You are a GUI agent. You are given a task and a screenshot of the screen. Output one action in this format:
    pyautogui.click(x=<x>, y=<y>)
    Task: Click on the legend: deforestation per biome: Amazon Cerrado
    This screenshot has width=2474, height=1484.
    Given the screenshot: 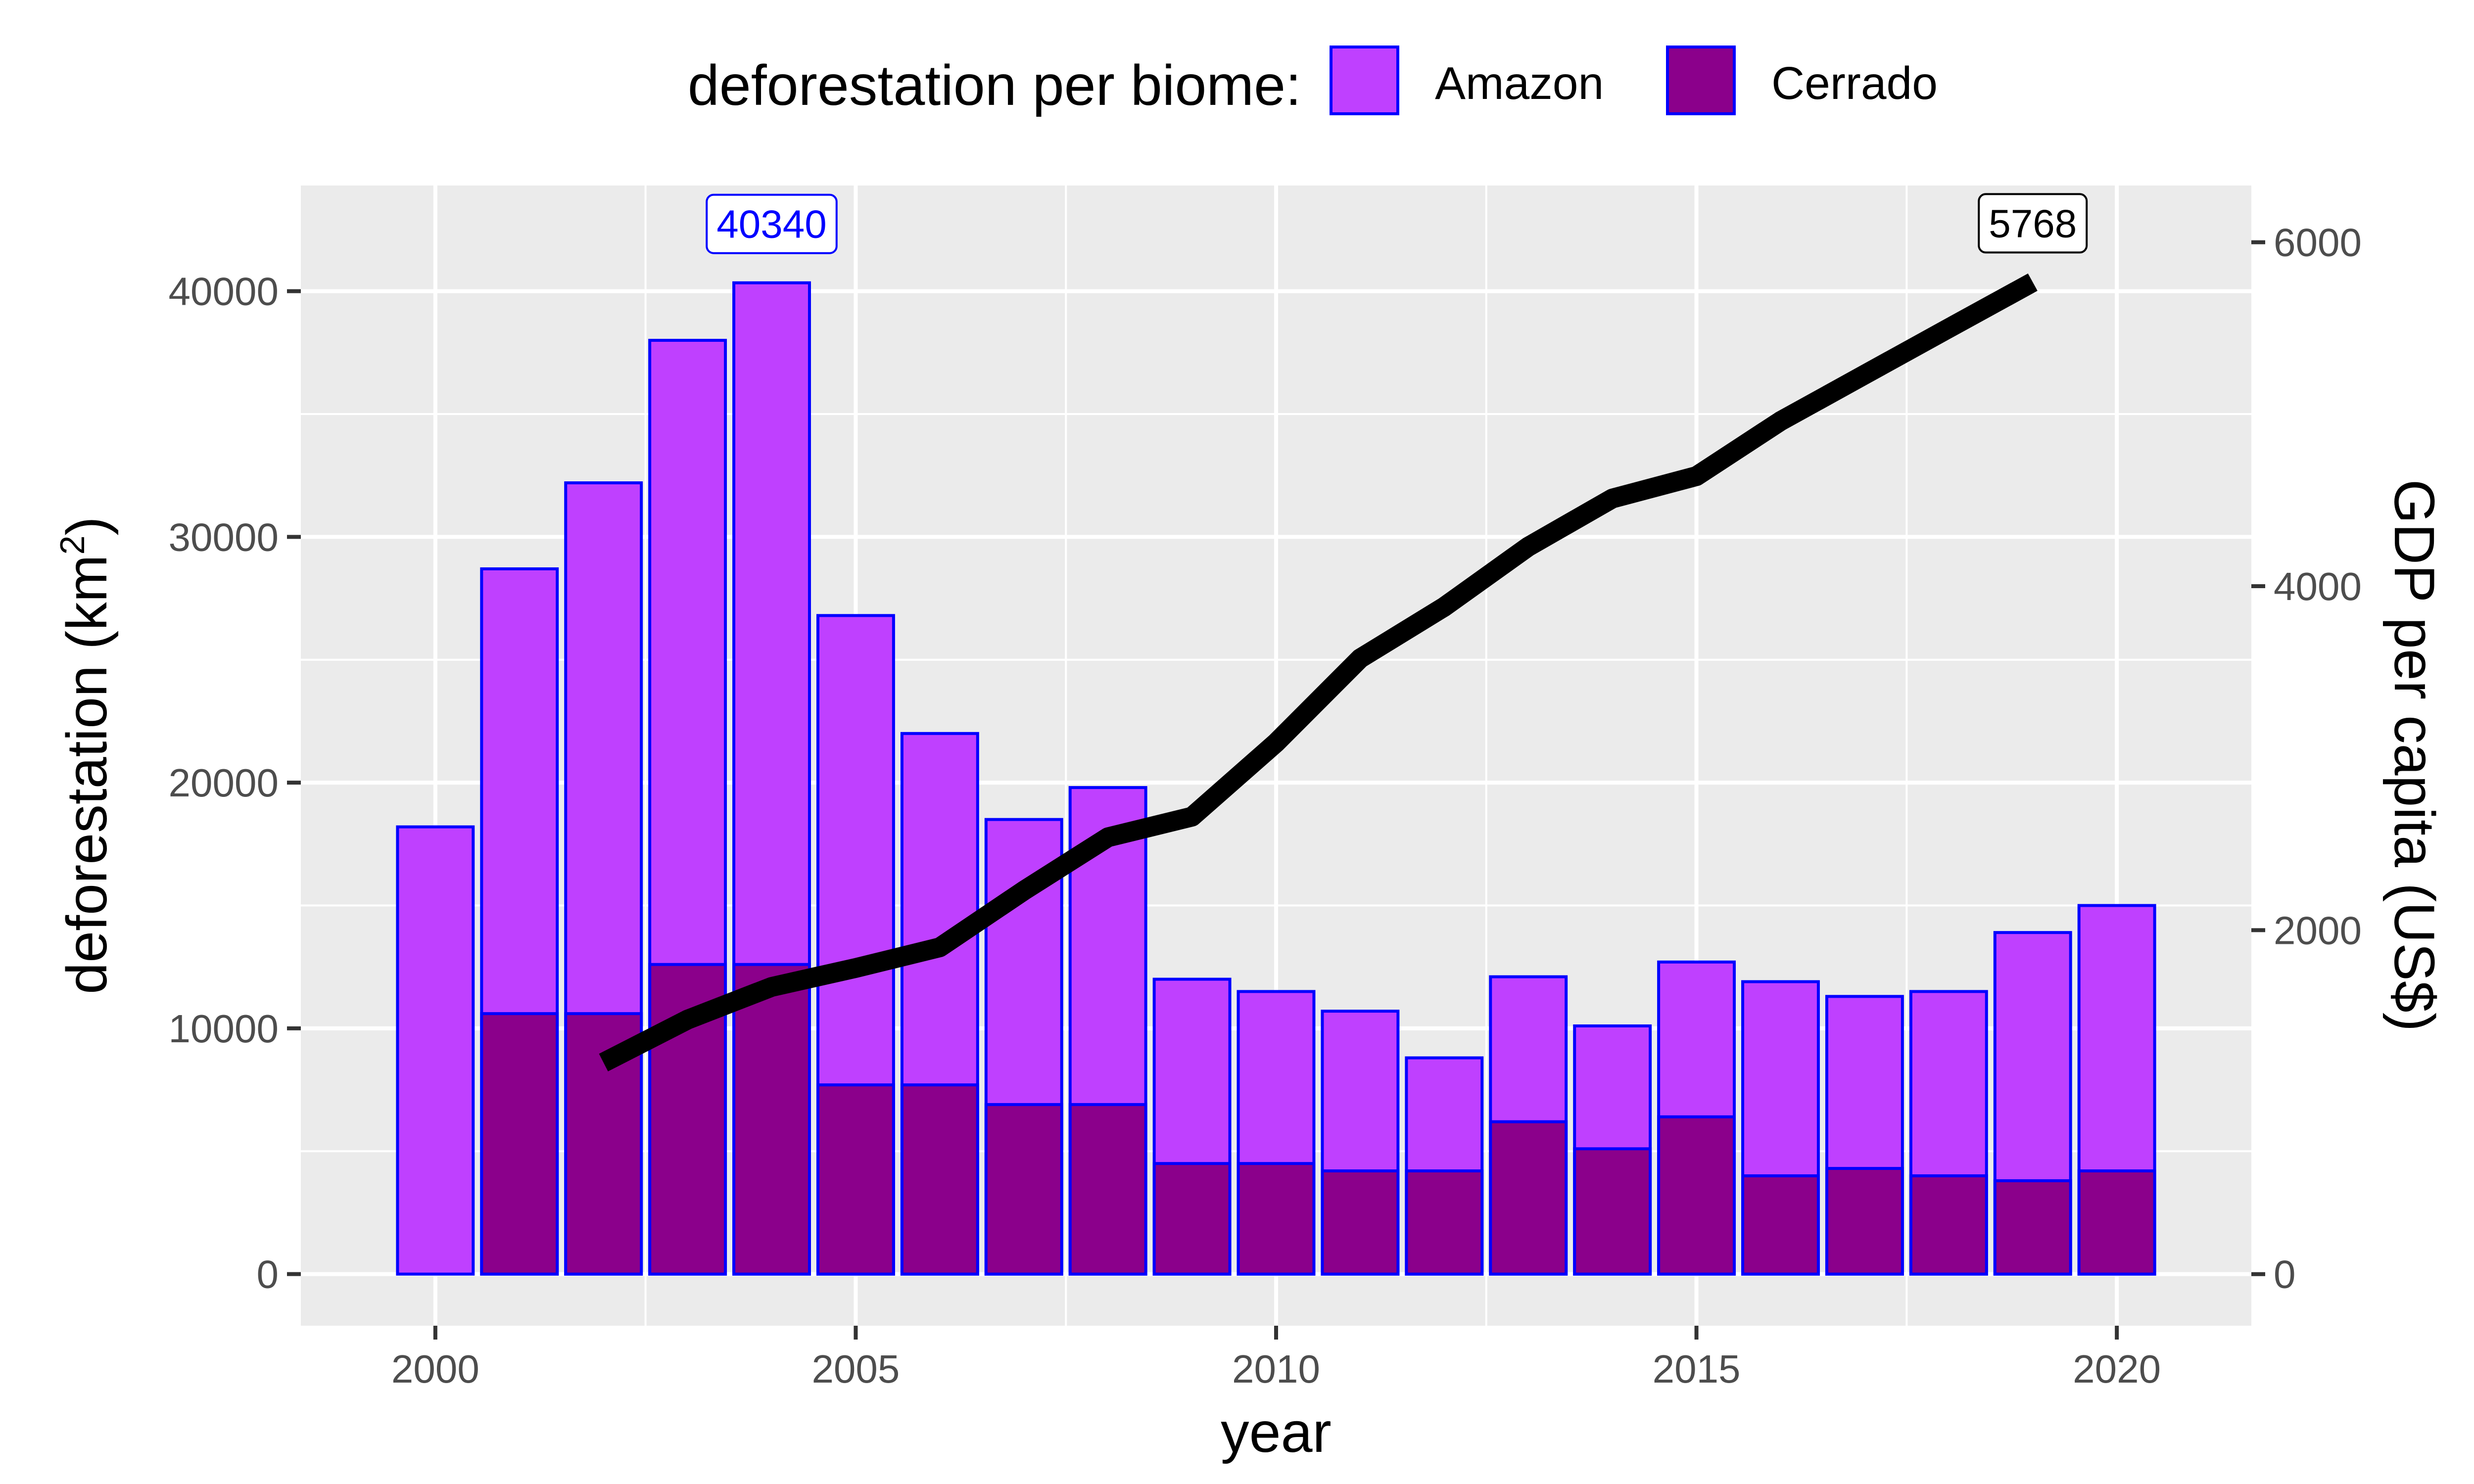 What is the action you would take?
    pyautogui.click(x=1313, y=81)
    